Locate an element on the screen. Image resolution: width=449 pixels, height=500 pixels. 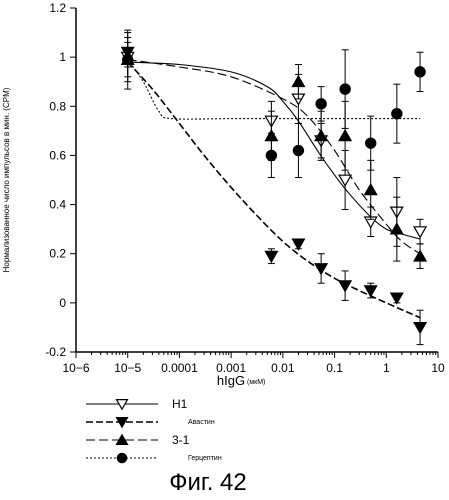
x-tick-label: 0.0001 is located at coordinates (179, 368).